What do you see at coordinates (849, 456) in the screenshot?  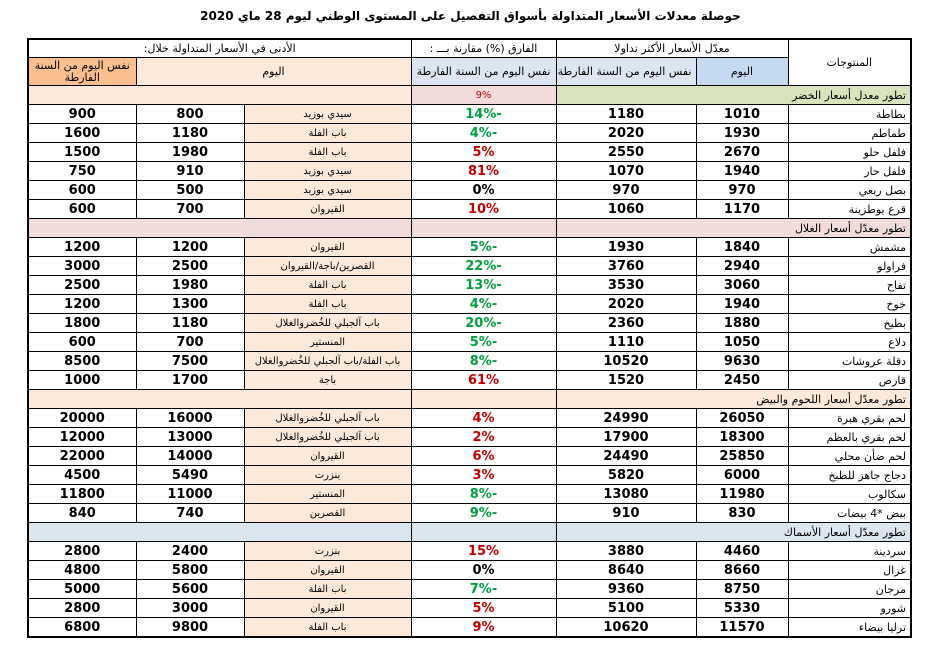 I see `product: لحم ضأن محلي` at bounding box center [849, 456].